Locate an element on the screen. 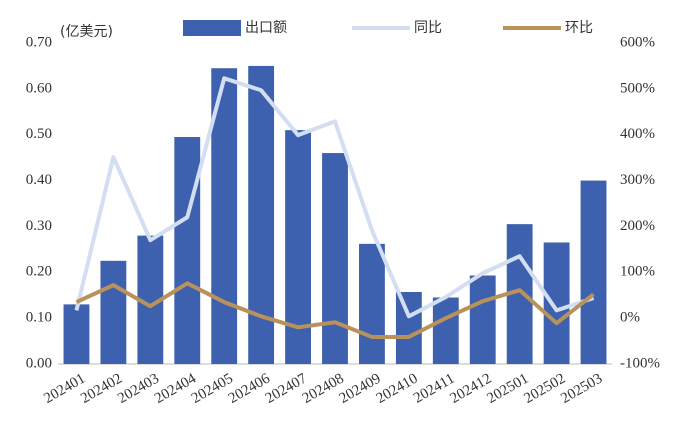 The height and width of the screenshot is (431, 688). y2-tick-label: 0% is located at coordinates (630, 318).